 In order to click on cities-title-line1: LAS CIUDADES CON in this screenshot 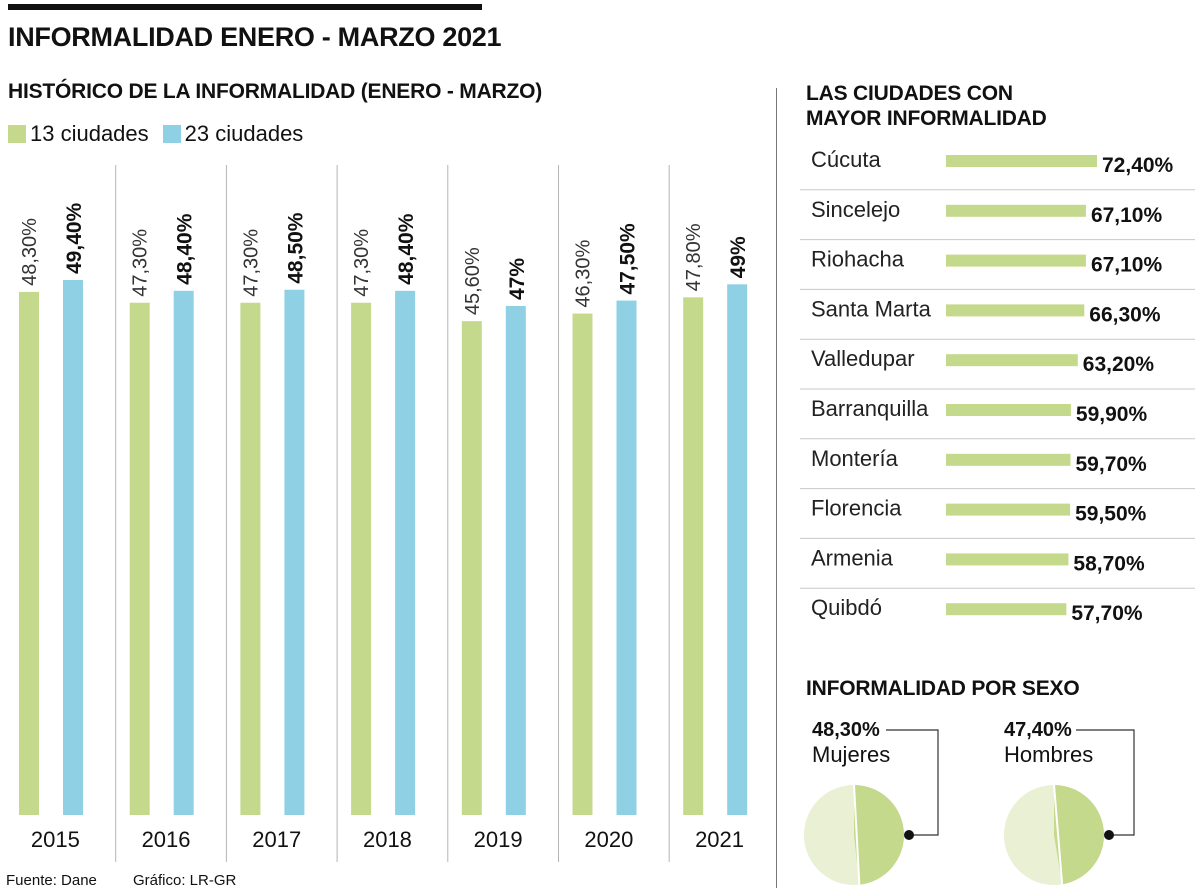, I will do `click(909, 93)`.